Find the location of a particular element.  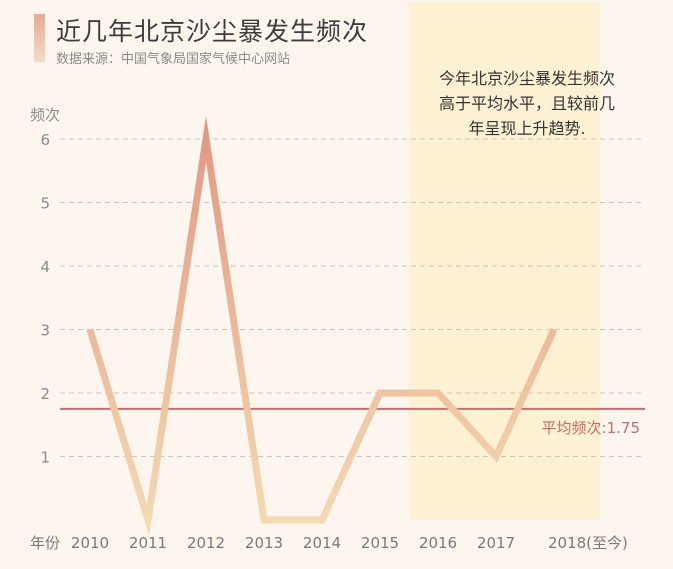

y-axis-label: 频次 is located at coordinates (45, 115).